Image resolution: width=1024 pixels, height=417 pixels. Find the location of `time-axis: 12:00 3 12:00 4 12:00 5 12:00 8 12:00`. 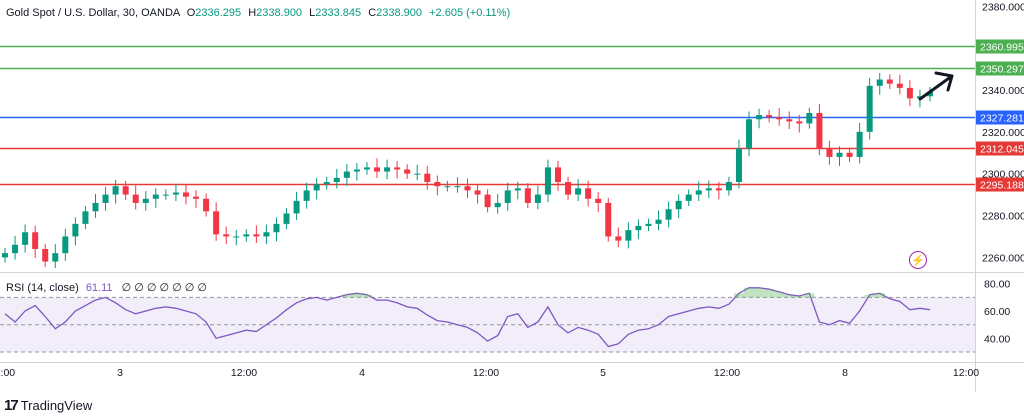

time-axis: 12:00 3 12:00 4 12:00 5 12:00 8 12:00 is located at coordinates (489, 373).